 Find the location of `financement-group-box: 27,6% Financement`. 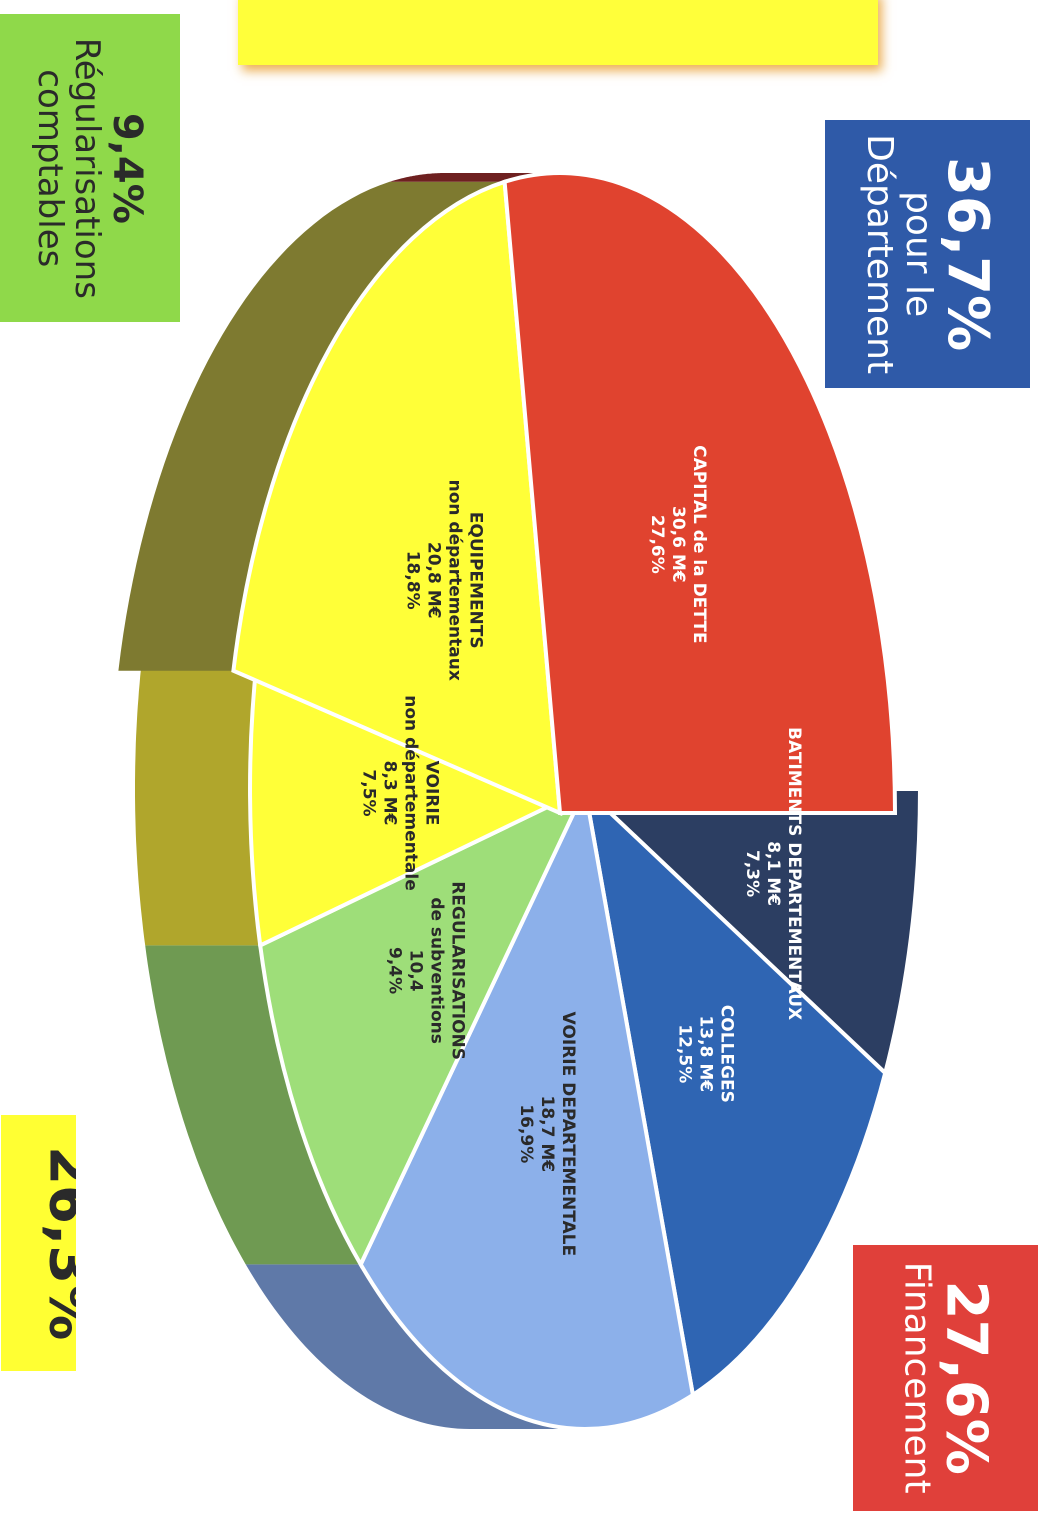

financement-group-box: 27,6% Financement is located at coordinates (945, 1378).